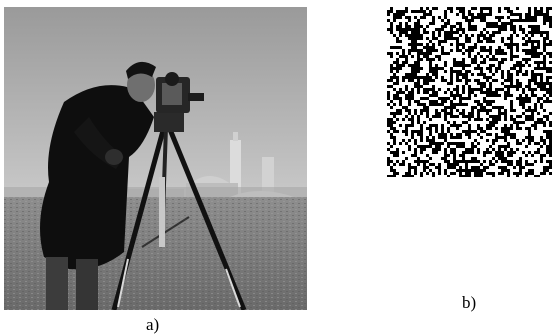  Describe the element at coordinates (469, 302) in the screenshot. I see `caption-b: b)` at that location.